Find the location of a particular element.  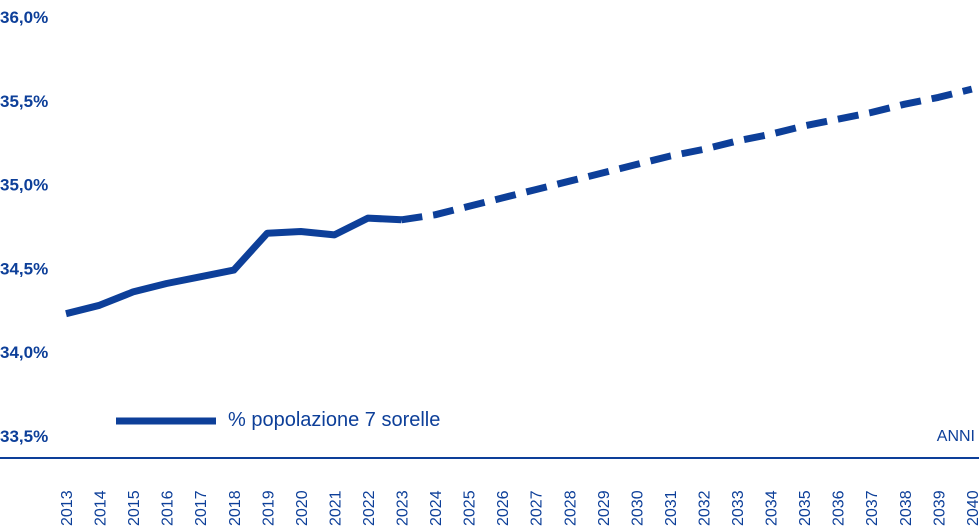

x-tick-label: 2040 is located at coordinates (972, 508).